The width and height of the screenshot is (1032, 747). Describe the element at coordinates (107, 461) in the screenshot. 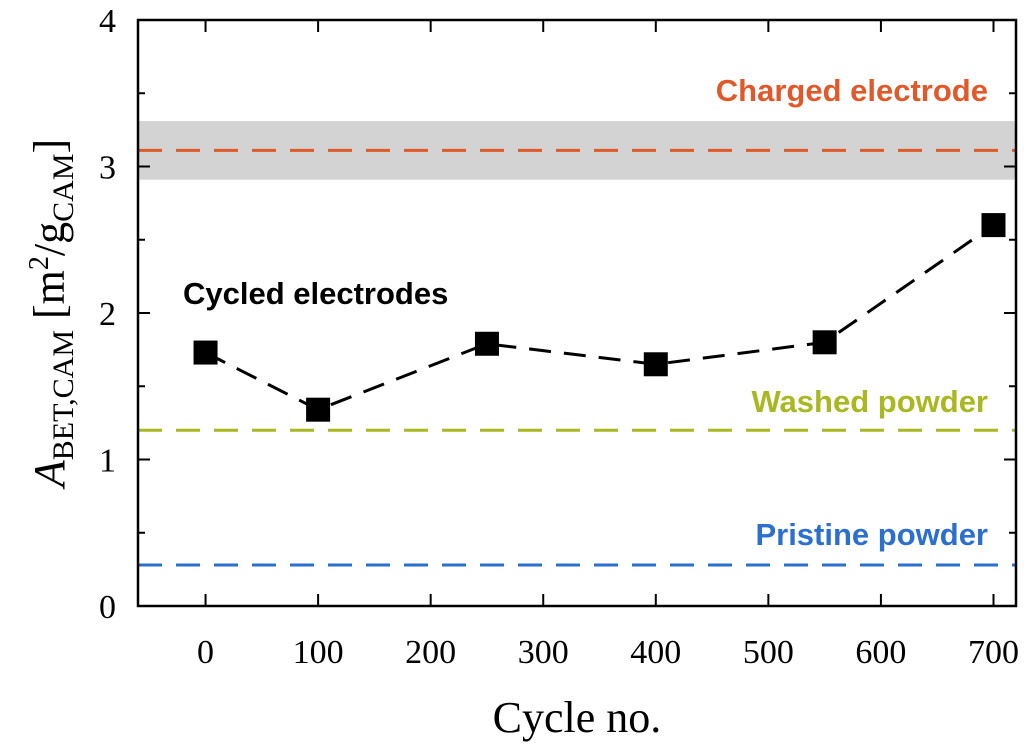

I see `y-tick-label-1: 1` at that location.